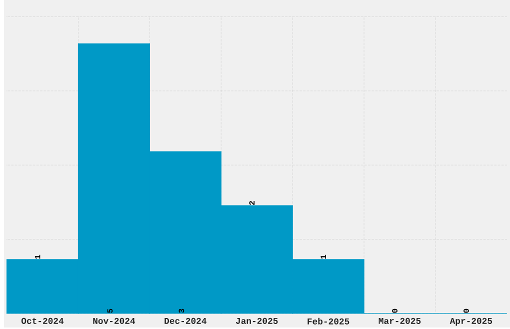 This screenshot has width=510, height=329. Describe the element at coordinates (329, 321) in the screenshot. I see `x-tick-label: Feb-2025` at that location.